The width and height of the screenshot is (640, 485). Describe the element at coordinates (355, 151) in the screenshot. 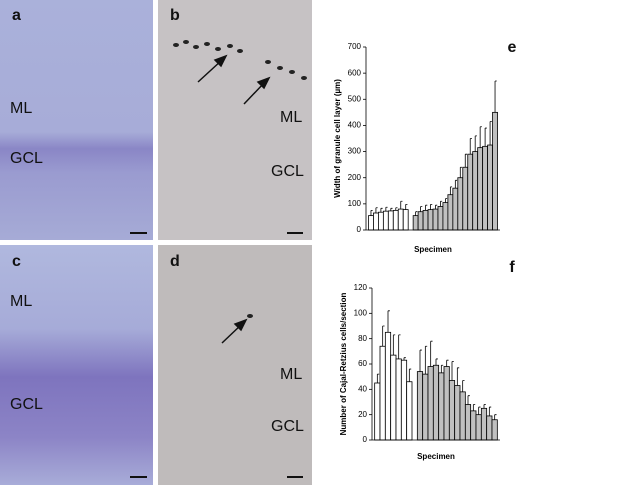

I see `y-tick-label: 300` at that location.